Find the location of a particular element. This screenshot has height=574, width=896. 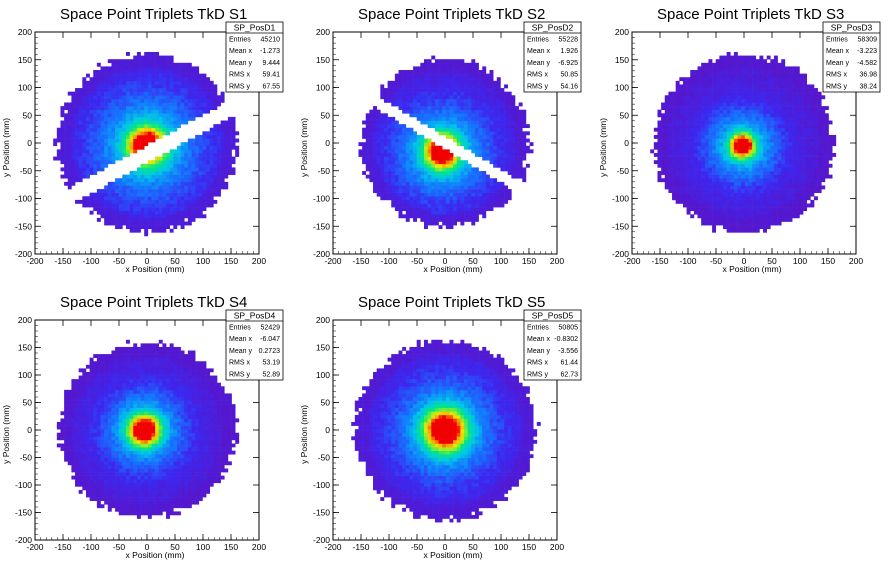

x-tick-label: -50 is located at coordinates (417, 261).